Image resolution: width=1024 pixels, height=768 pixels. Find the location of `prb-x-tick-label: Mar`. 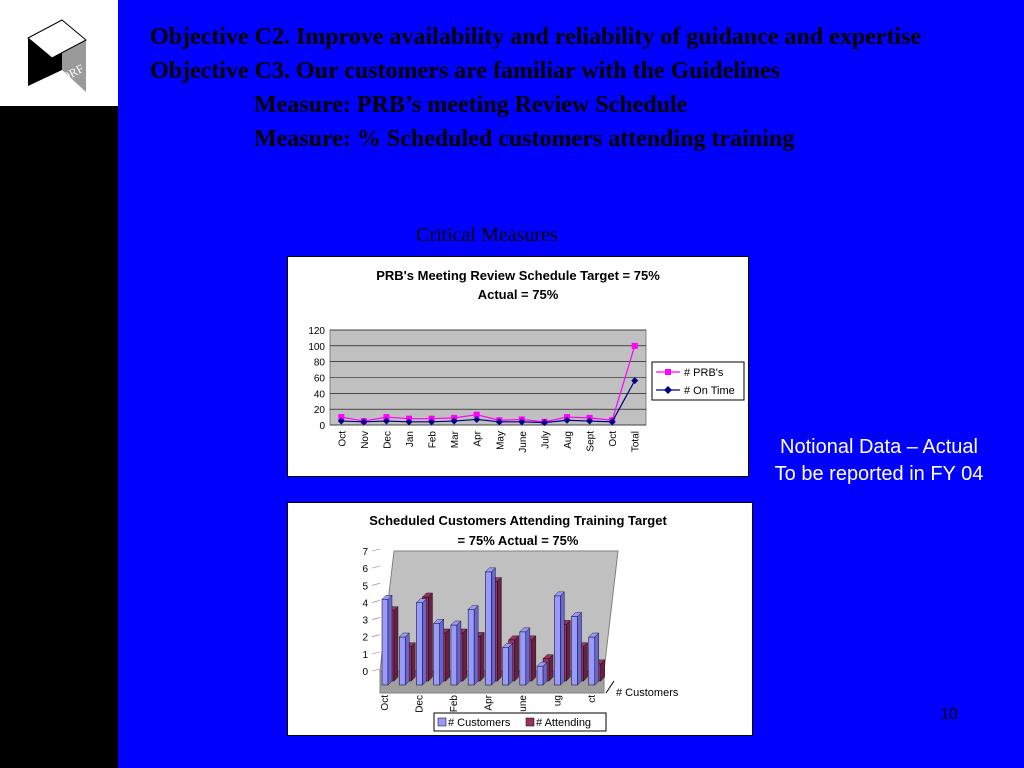

prb-x-tick-label: Mar is located at coordinates (455, 439).